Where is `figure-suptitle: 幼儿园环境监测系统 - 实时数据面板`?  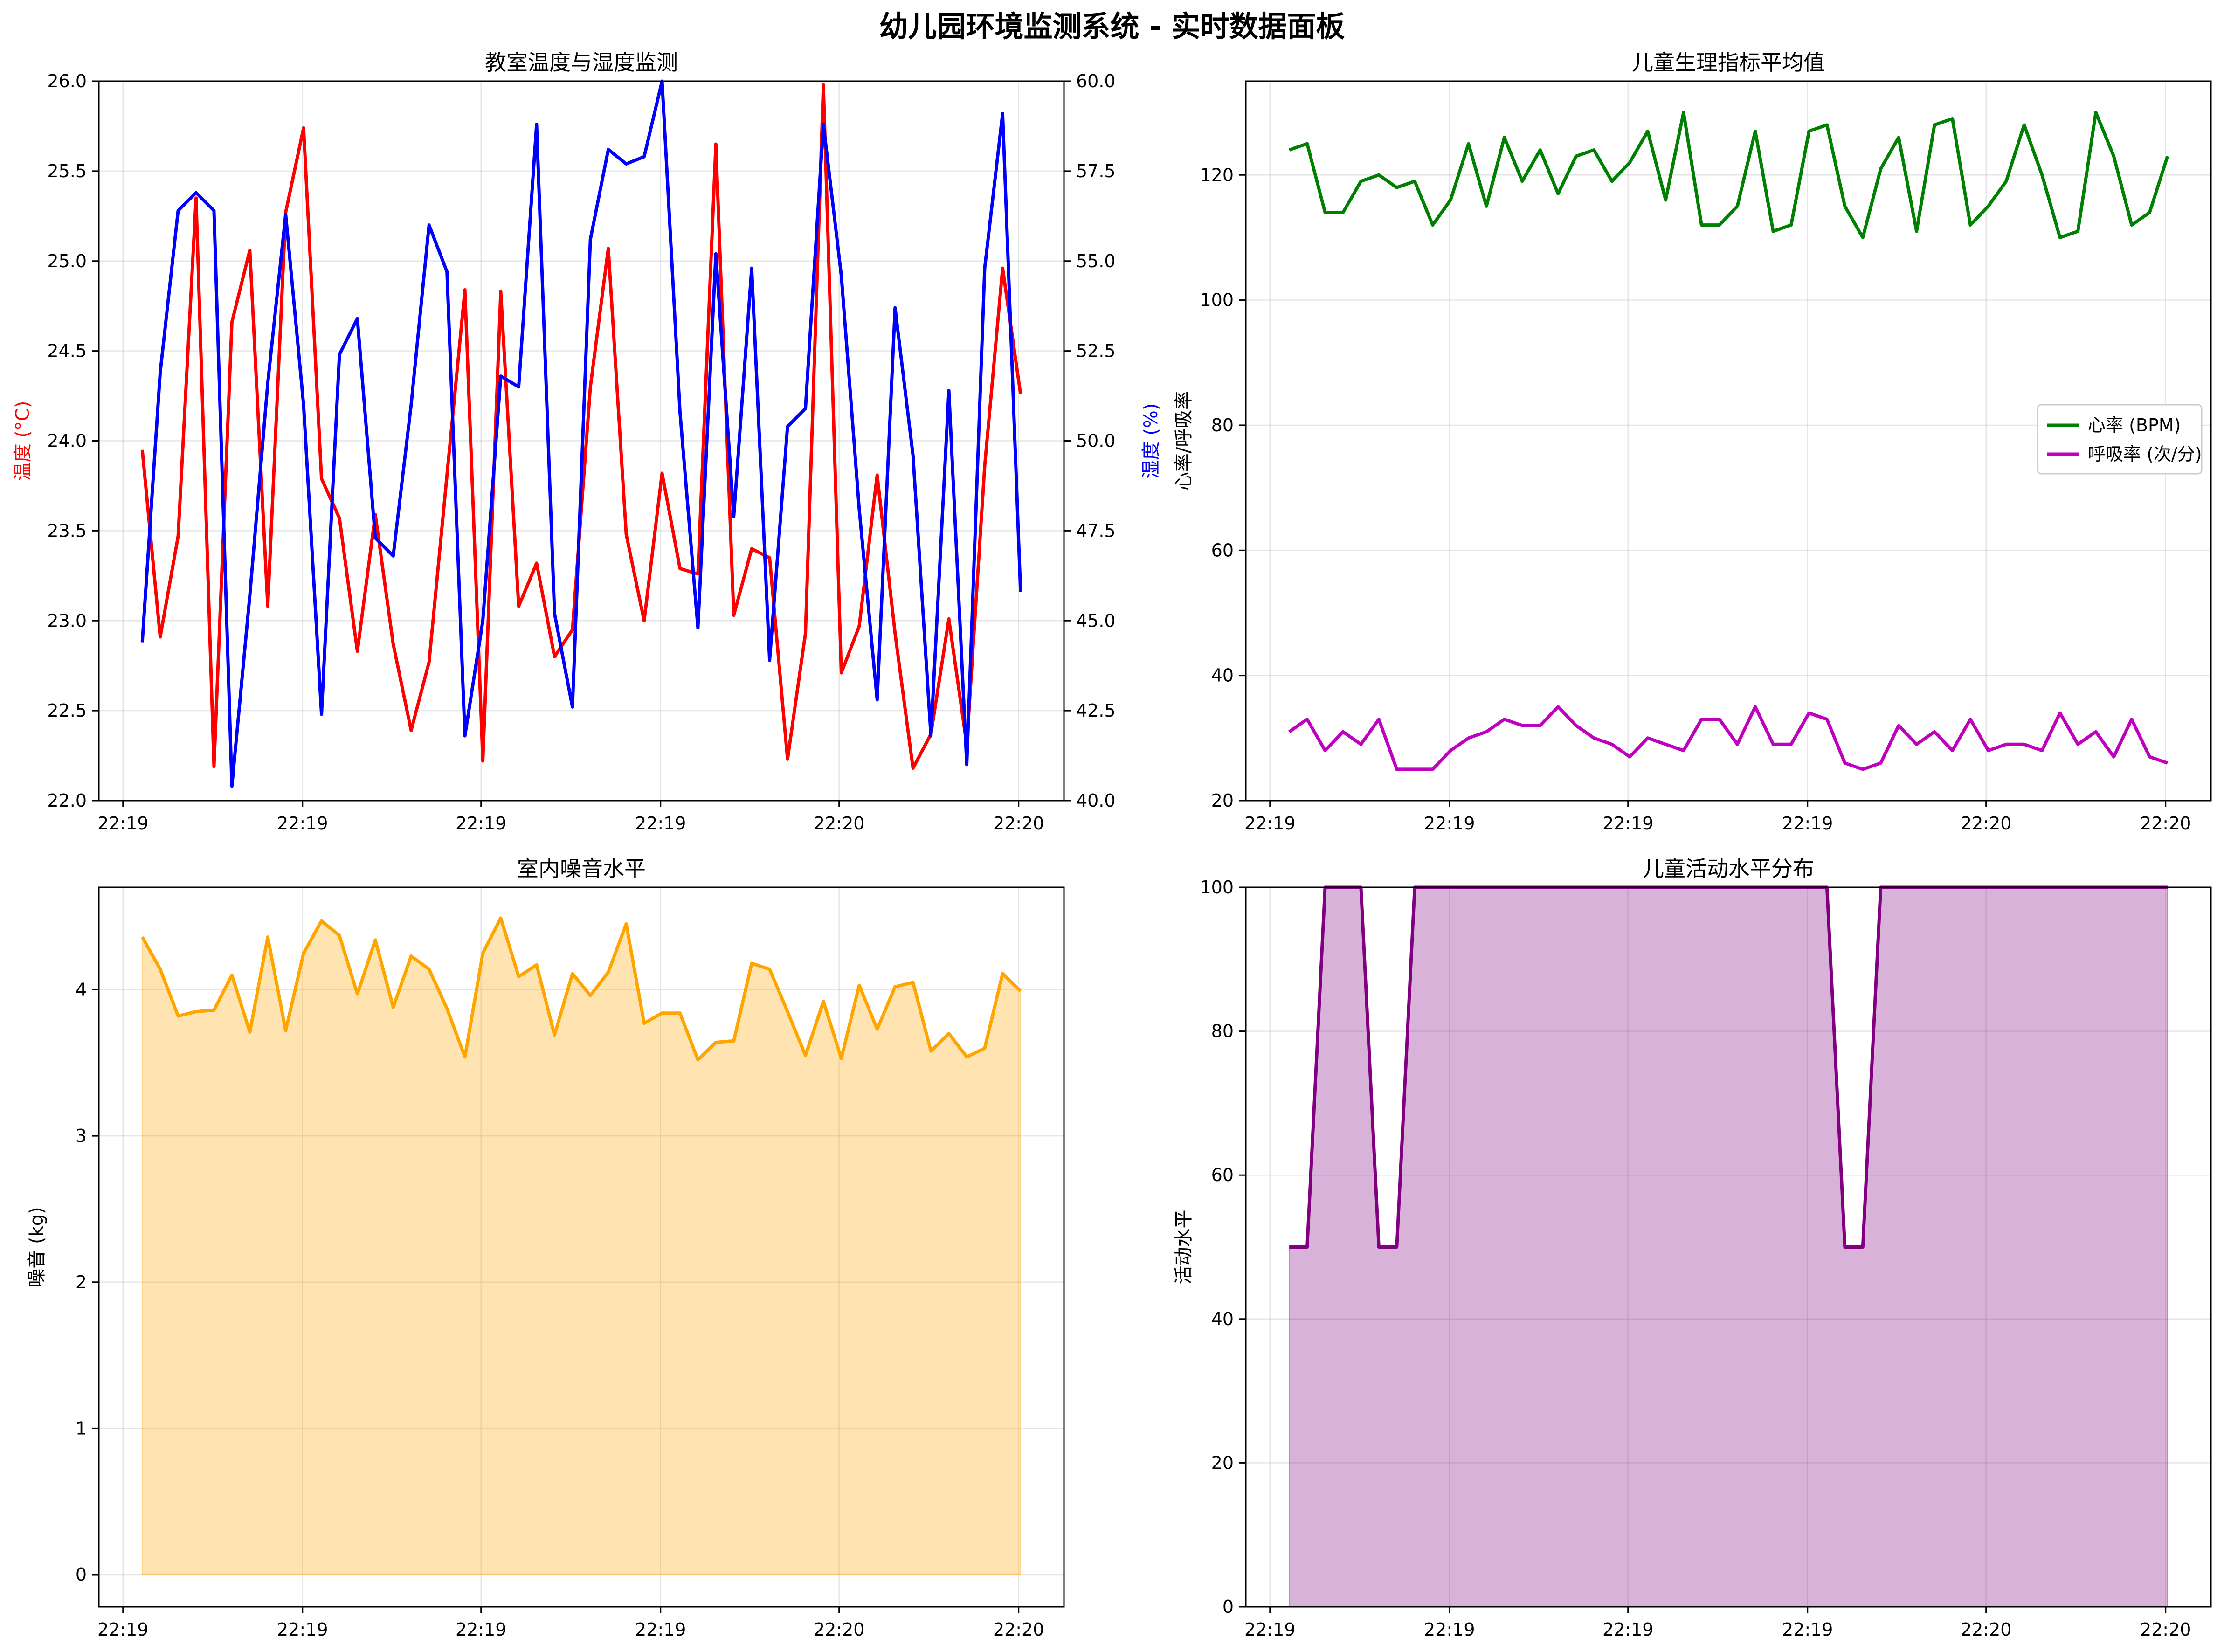 figure-suptitle: 幼儿园环境监测系统 - 实时数据面板 is located at coordinates (1112, 26).